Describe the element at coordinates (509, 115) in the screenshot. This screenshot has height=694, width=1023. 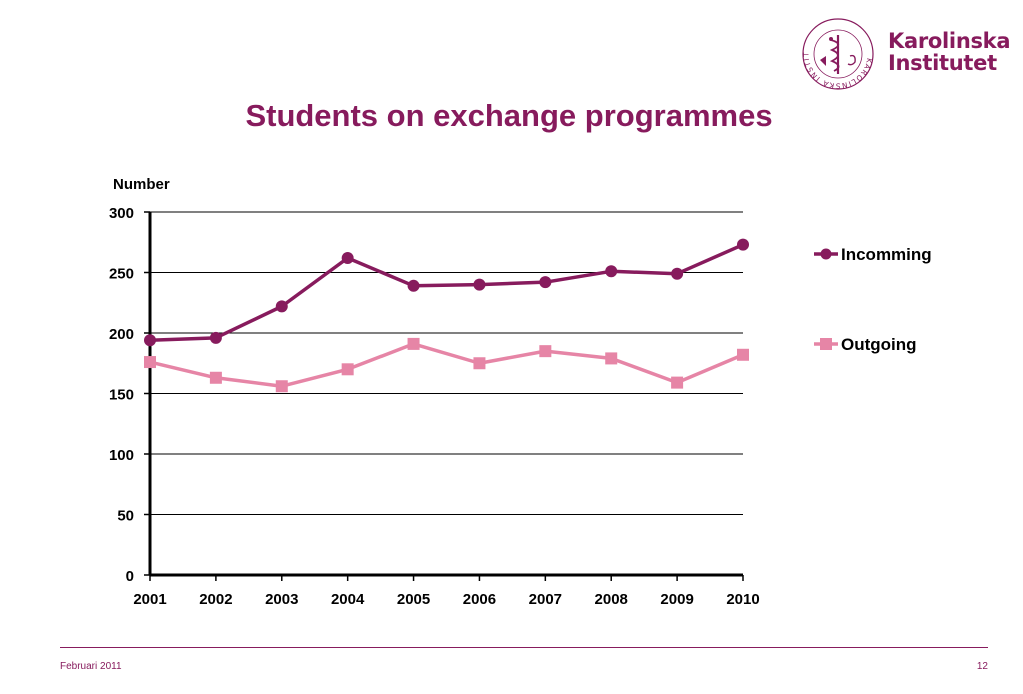
I see `slide-title: Students on exchange programmes` at that location.